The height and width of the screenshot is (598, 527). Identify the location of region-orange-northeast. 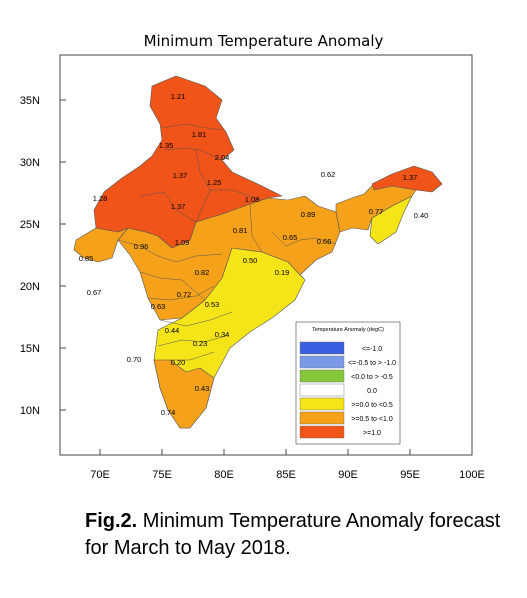
(376, 208).